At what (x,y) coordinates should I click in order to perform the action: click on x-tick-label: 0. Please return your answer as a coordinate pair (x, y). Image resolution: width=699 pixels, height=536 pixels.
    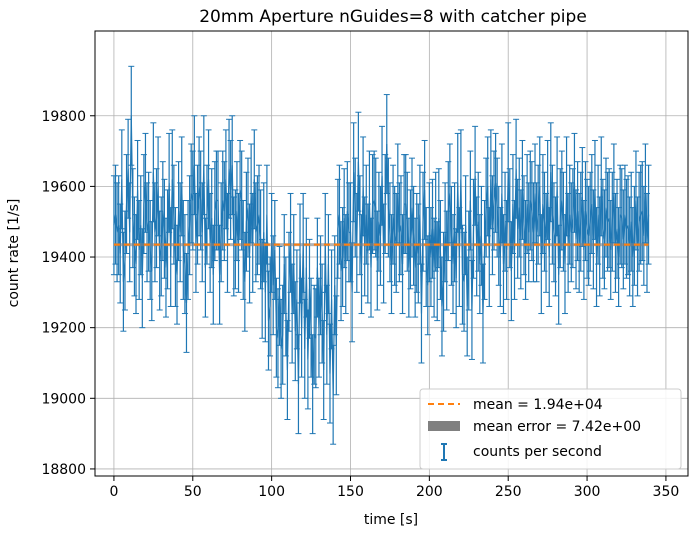
    Looking at the image, I should click on (113, 492).